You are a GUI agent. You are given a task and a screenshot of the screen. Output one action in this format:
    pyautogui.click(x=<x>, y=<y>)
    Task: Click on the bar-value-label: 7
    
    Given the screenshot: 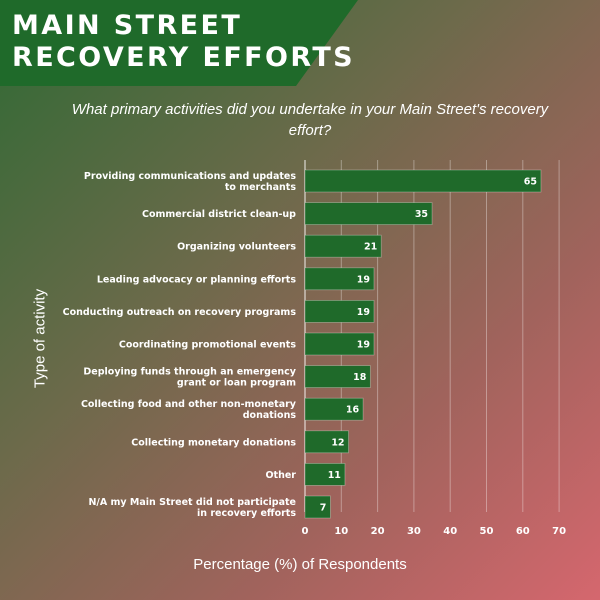 What is the action you would take?
    pyautogui.click(x=323, y=508)
    